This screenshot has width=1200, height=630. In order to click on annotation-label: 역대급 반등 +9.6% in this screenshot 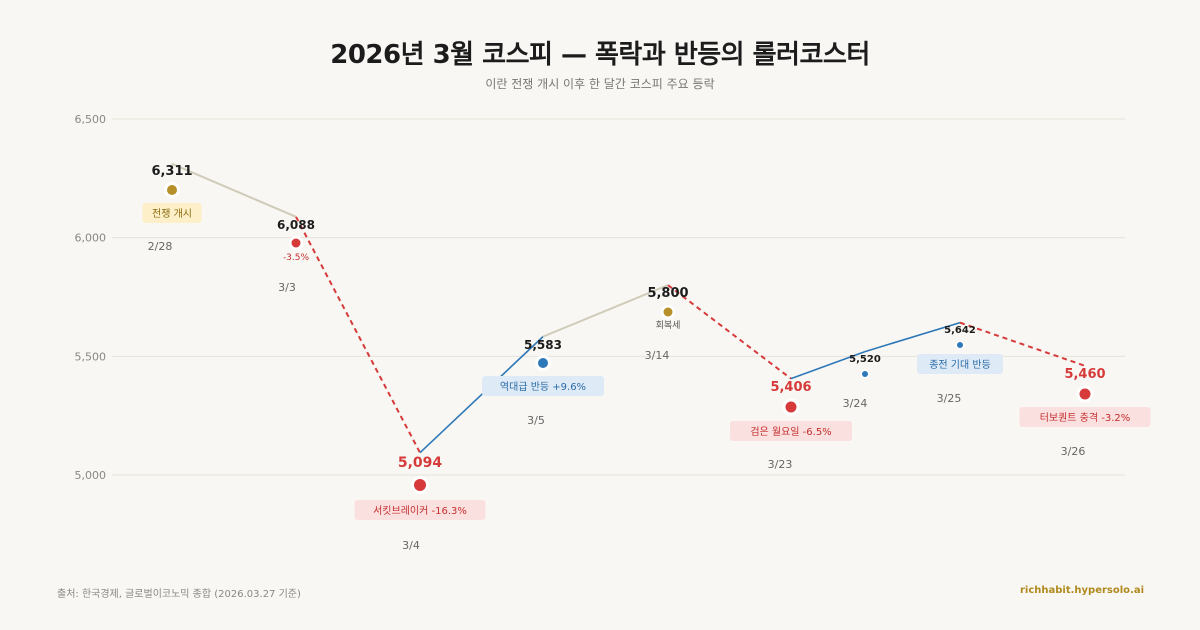, I will do `click(543, 387)`.